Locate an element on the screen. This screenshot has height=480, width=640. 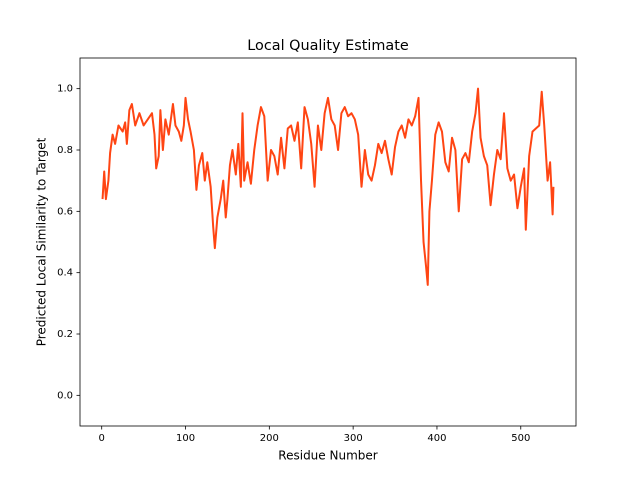
x-tick-label: 300 is located at coordinates (353, 438).